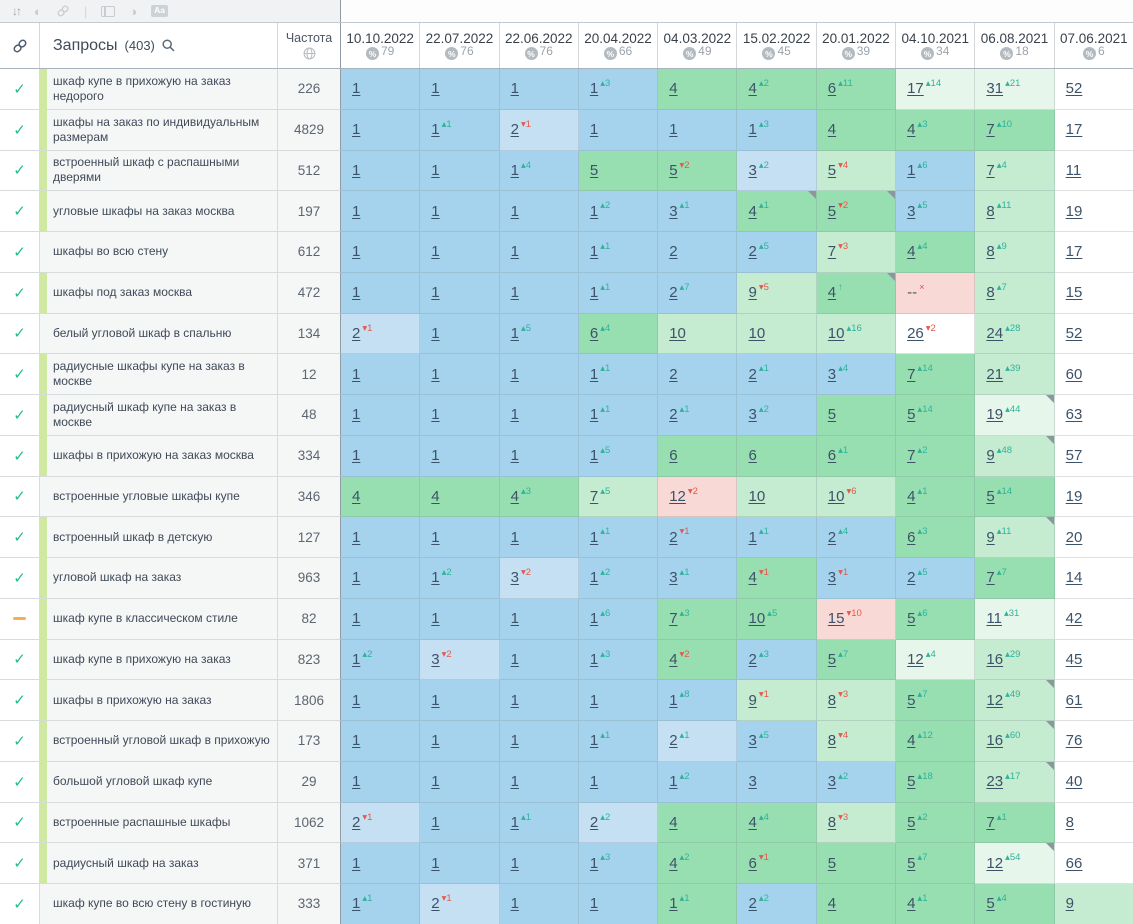 Image resolution: width=1133 pixels, height=924 pixels. What do you see at coordinates (856, 415) in the screenshot?
I see `position-cell: 5` at bounding box center [856, 415].